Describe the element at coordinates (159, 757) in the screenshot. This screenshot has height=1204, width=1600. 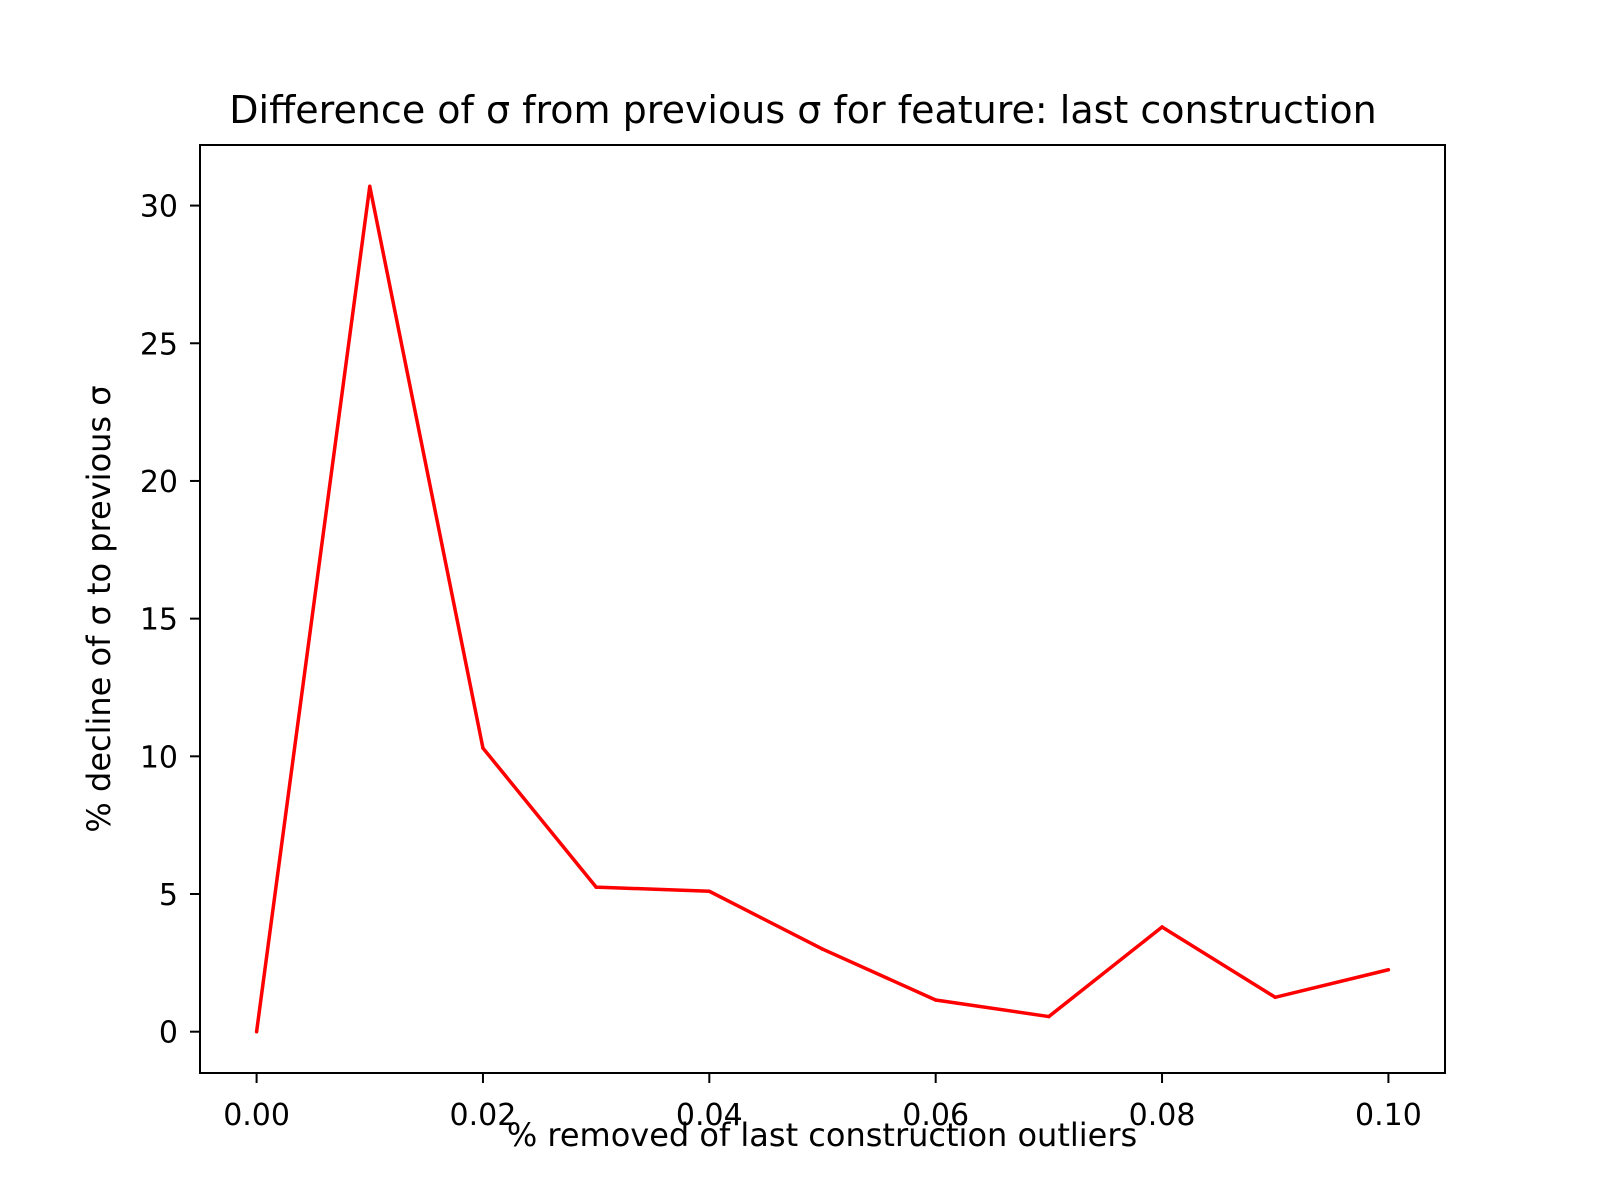
I see `y-tick-label: 10` at that location.